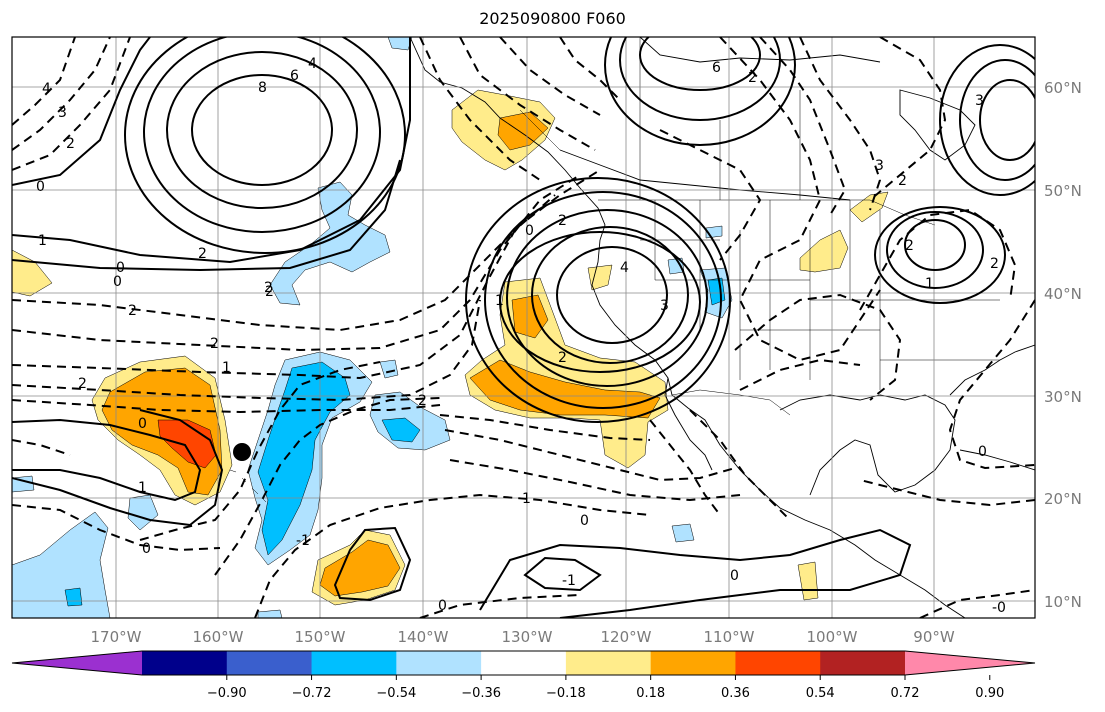  What do you see at coordinates (360, 568) in the screenshot?
I see `fill-orange-south-central` at bounding box center [360, 568].